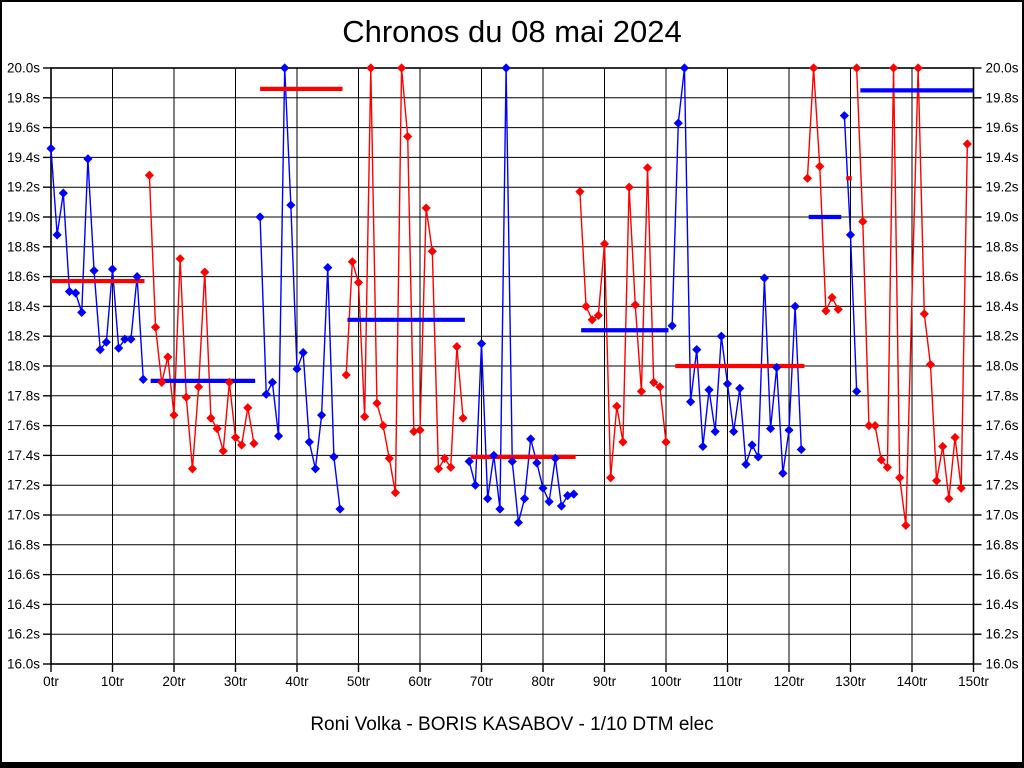  What do you see at coordinates (23, 157) in the screenshot?
I see `svg-text: 19.4s` at bounding box center [23, 157].